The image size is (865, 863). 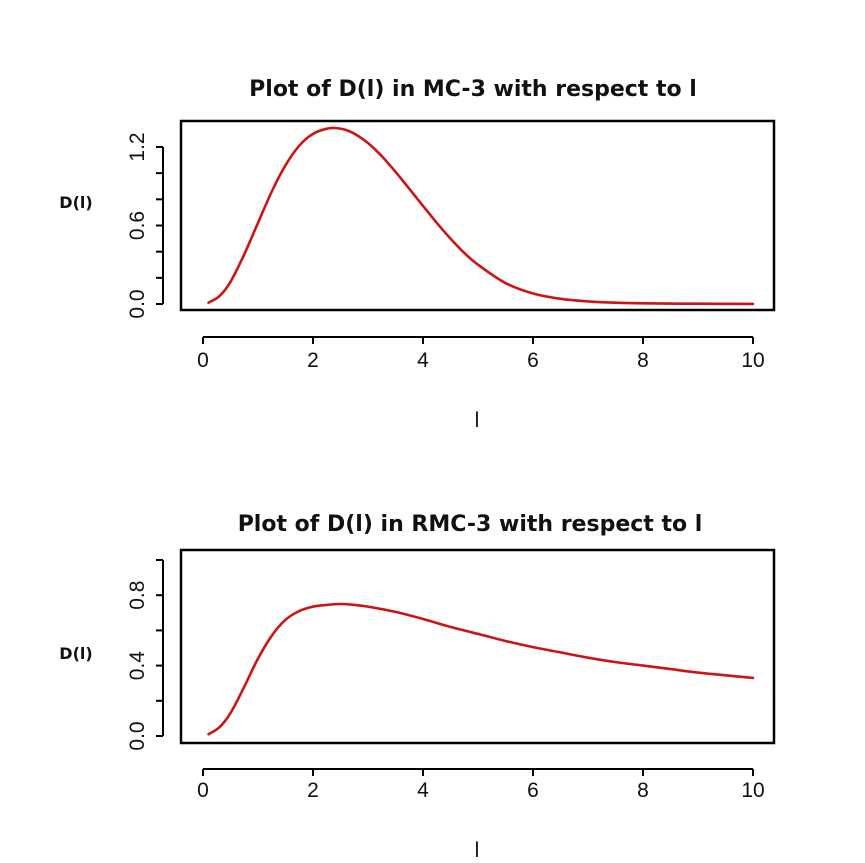 I want to click on y-axis: 0.0 0.4 0.8, so click(x=145, y=655).